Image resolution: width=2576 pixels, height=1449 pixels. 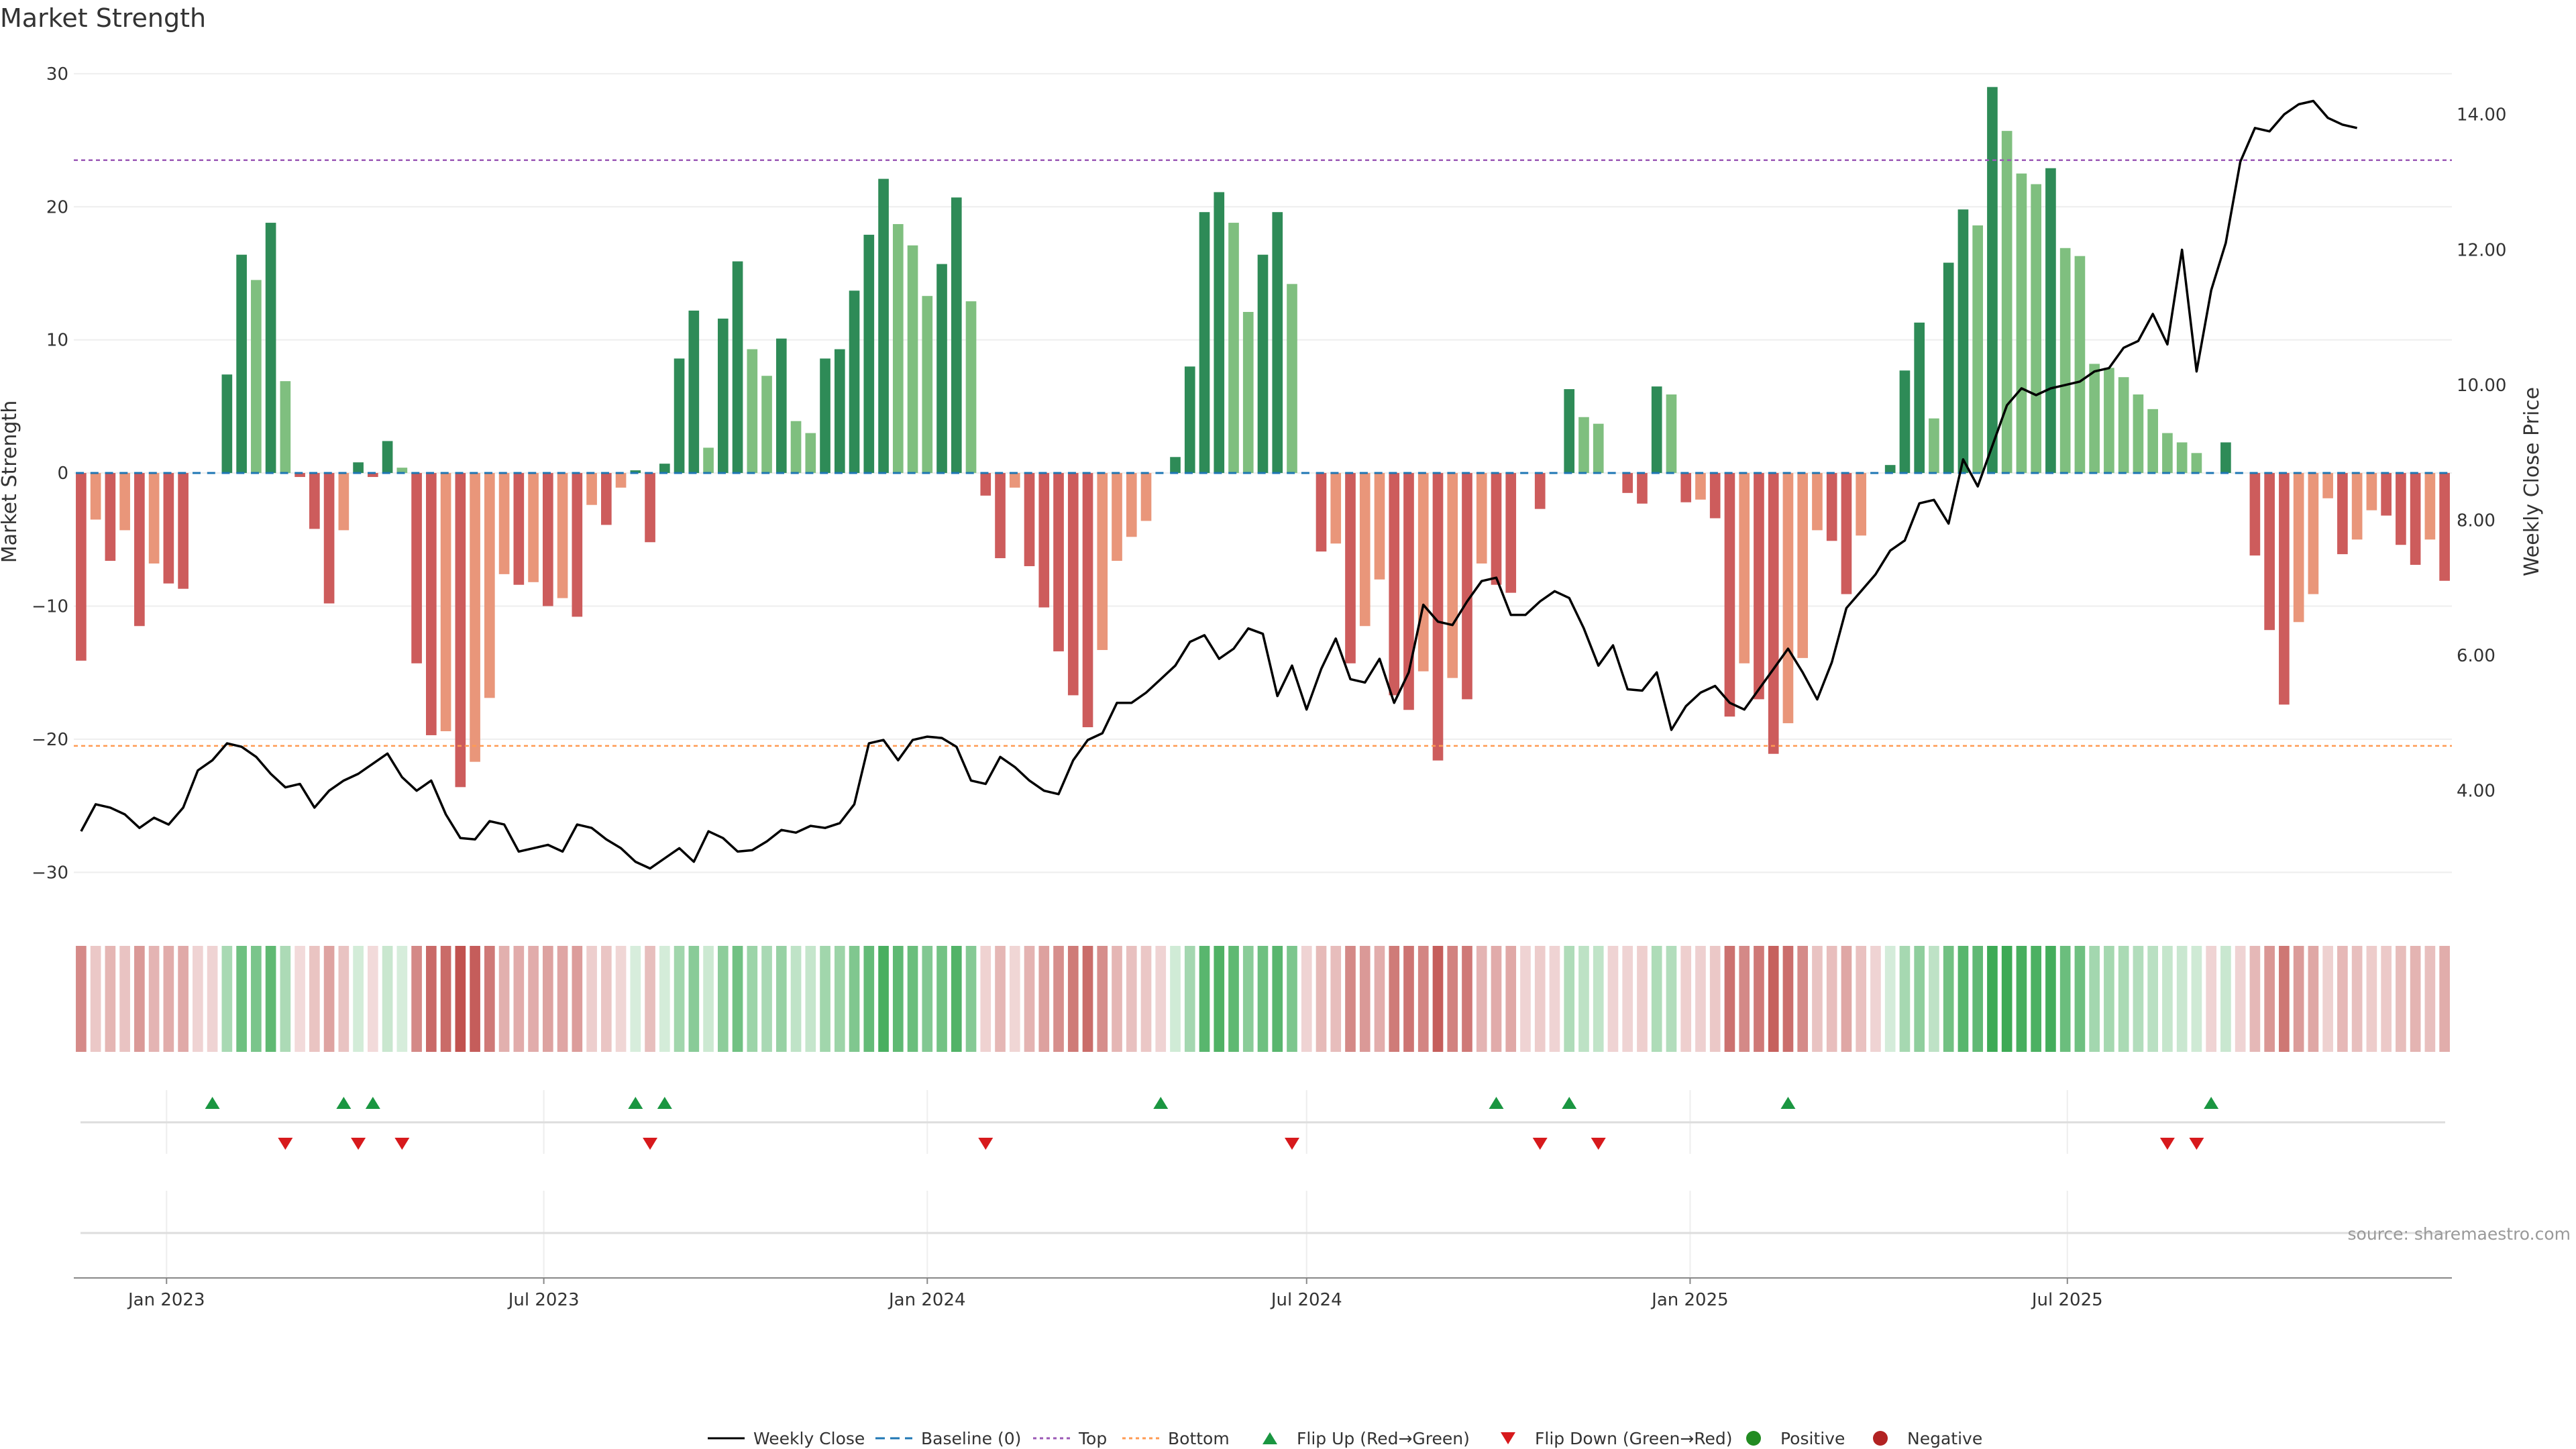 What do you see at coordinates (50, 473) in the screenshot?
I see `y-axis-ticks: 30 20 10 0 −10 −20 −30` at bounding box center [50, 473].